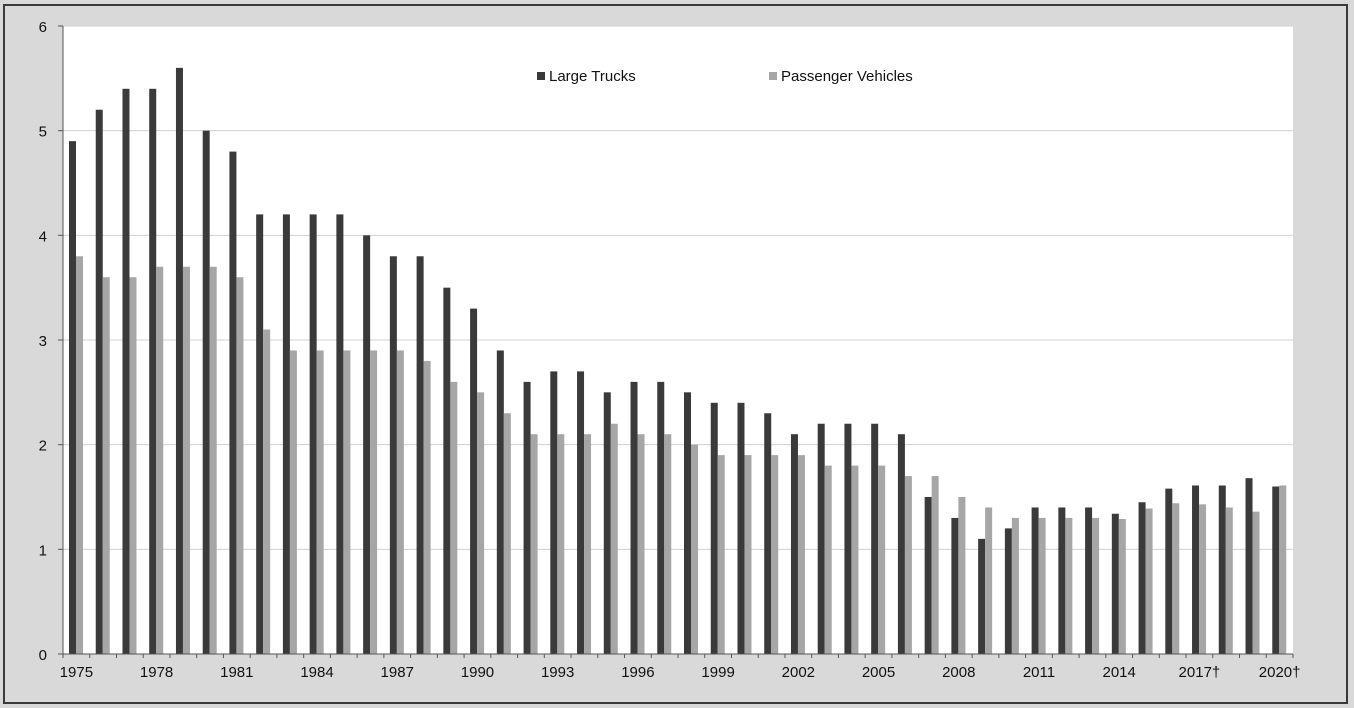 This screenshot has width=1354, height=708. I want to click on y-tick-label: 4, so click(43, 236).